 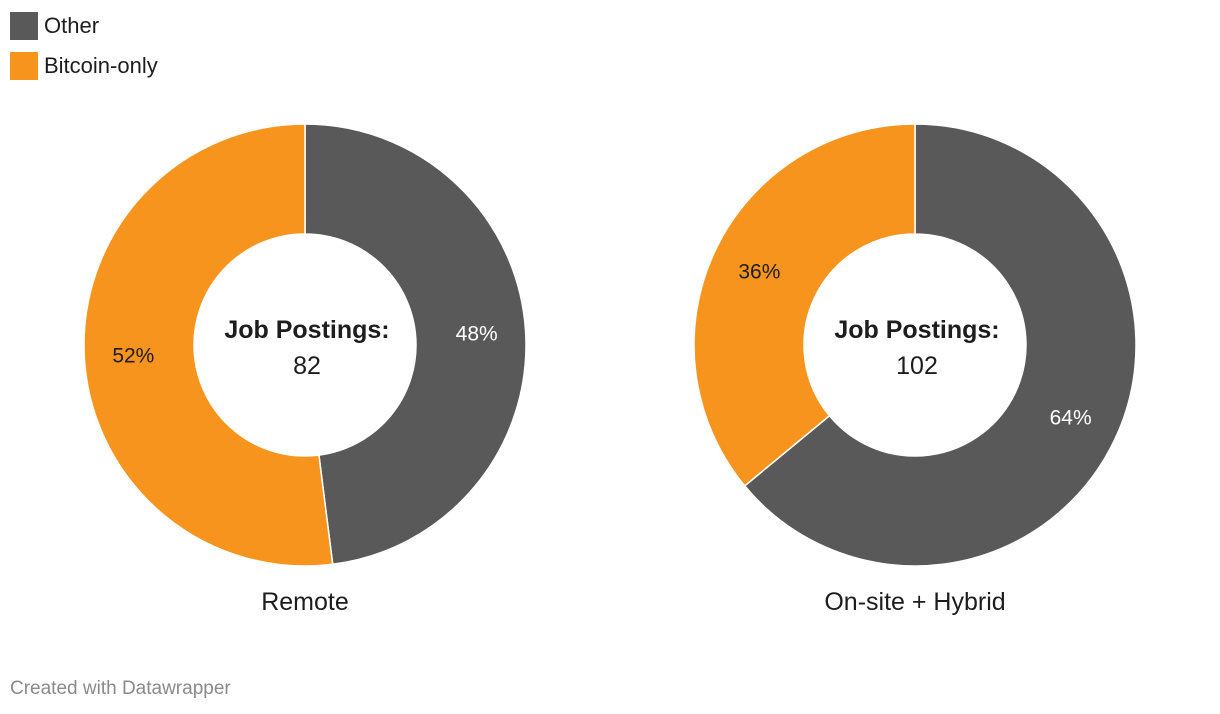 I want to click on center-value-on-site-hybrid: 102, so click(x=917, y=366).